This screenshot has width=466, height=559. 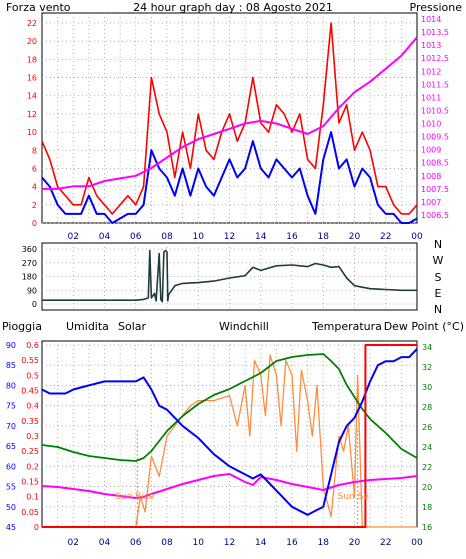 What do you see at coordinates (431, 124) in the screenshot?
I see `pressure-axis-tick: 1010` at bounding box center [431, 124].